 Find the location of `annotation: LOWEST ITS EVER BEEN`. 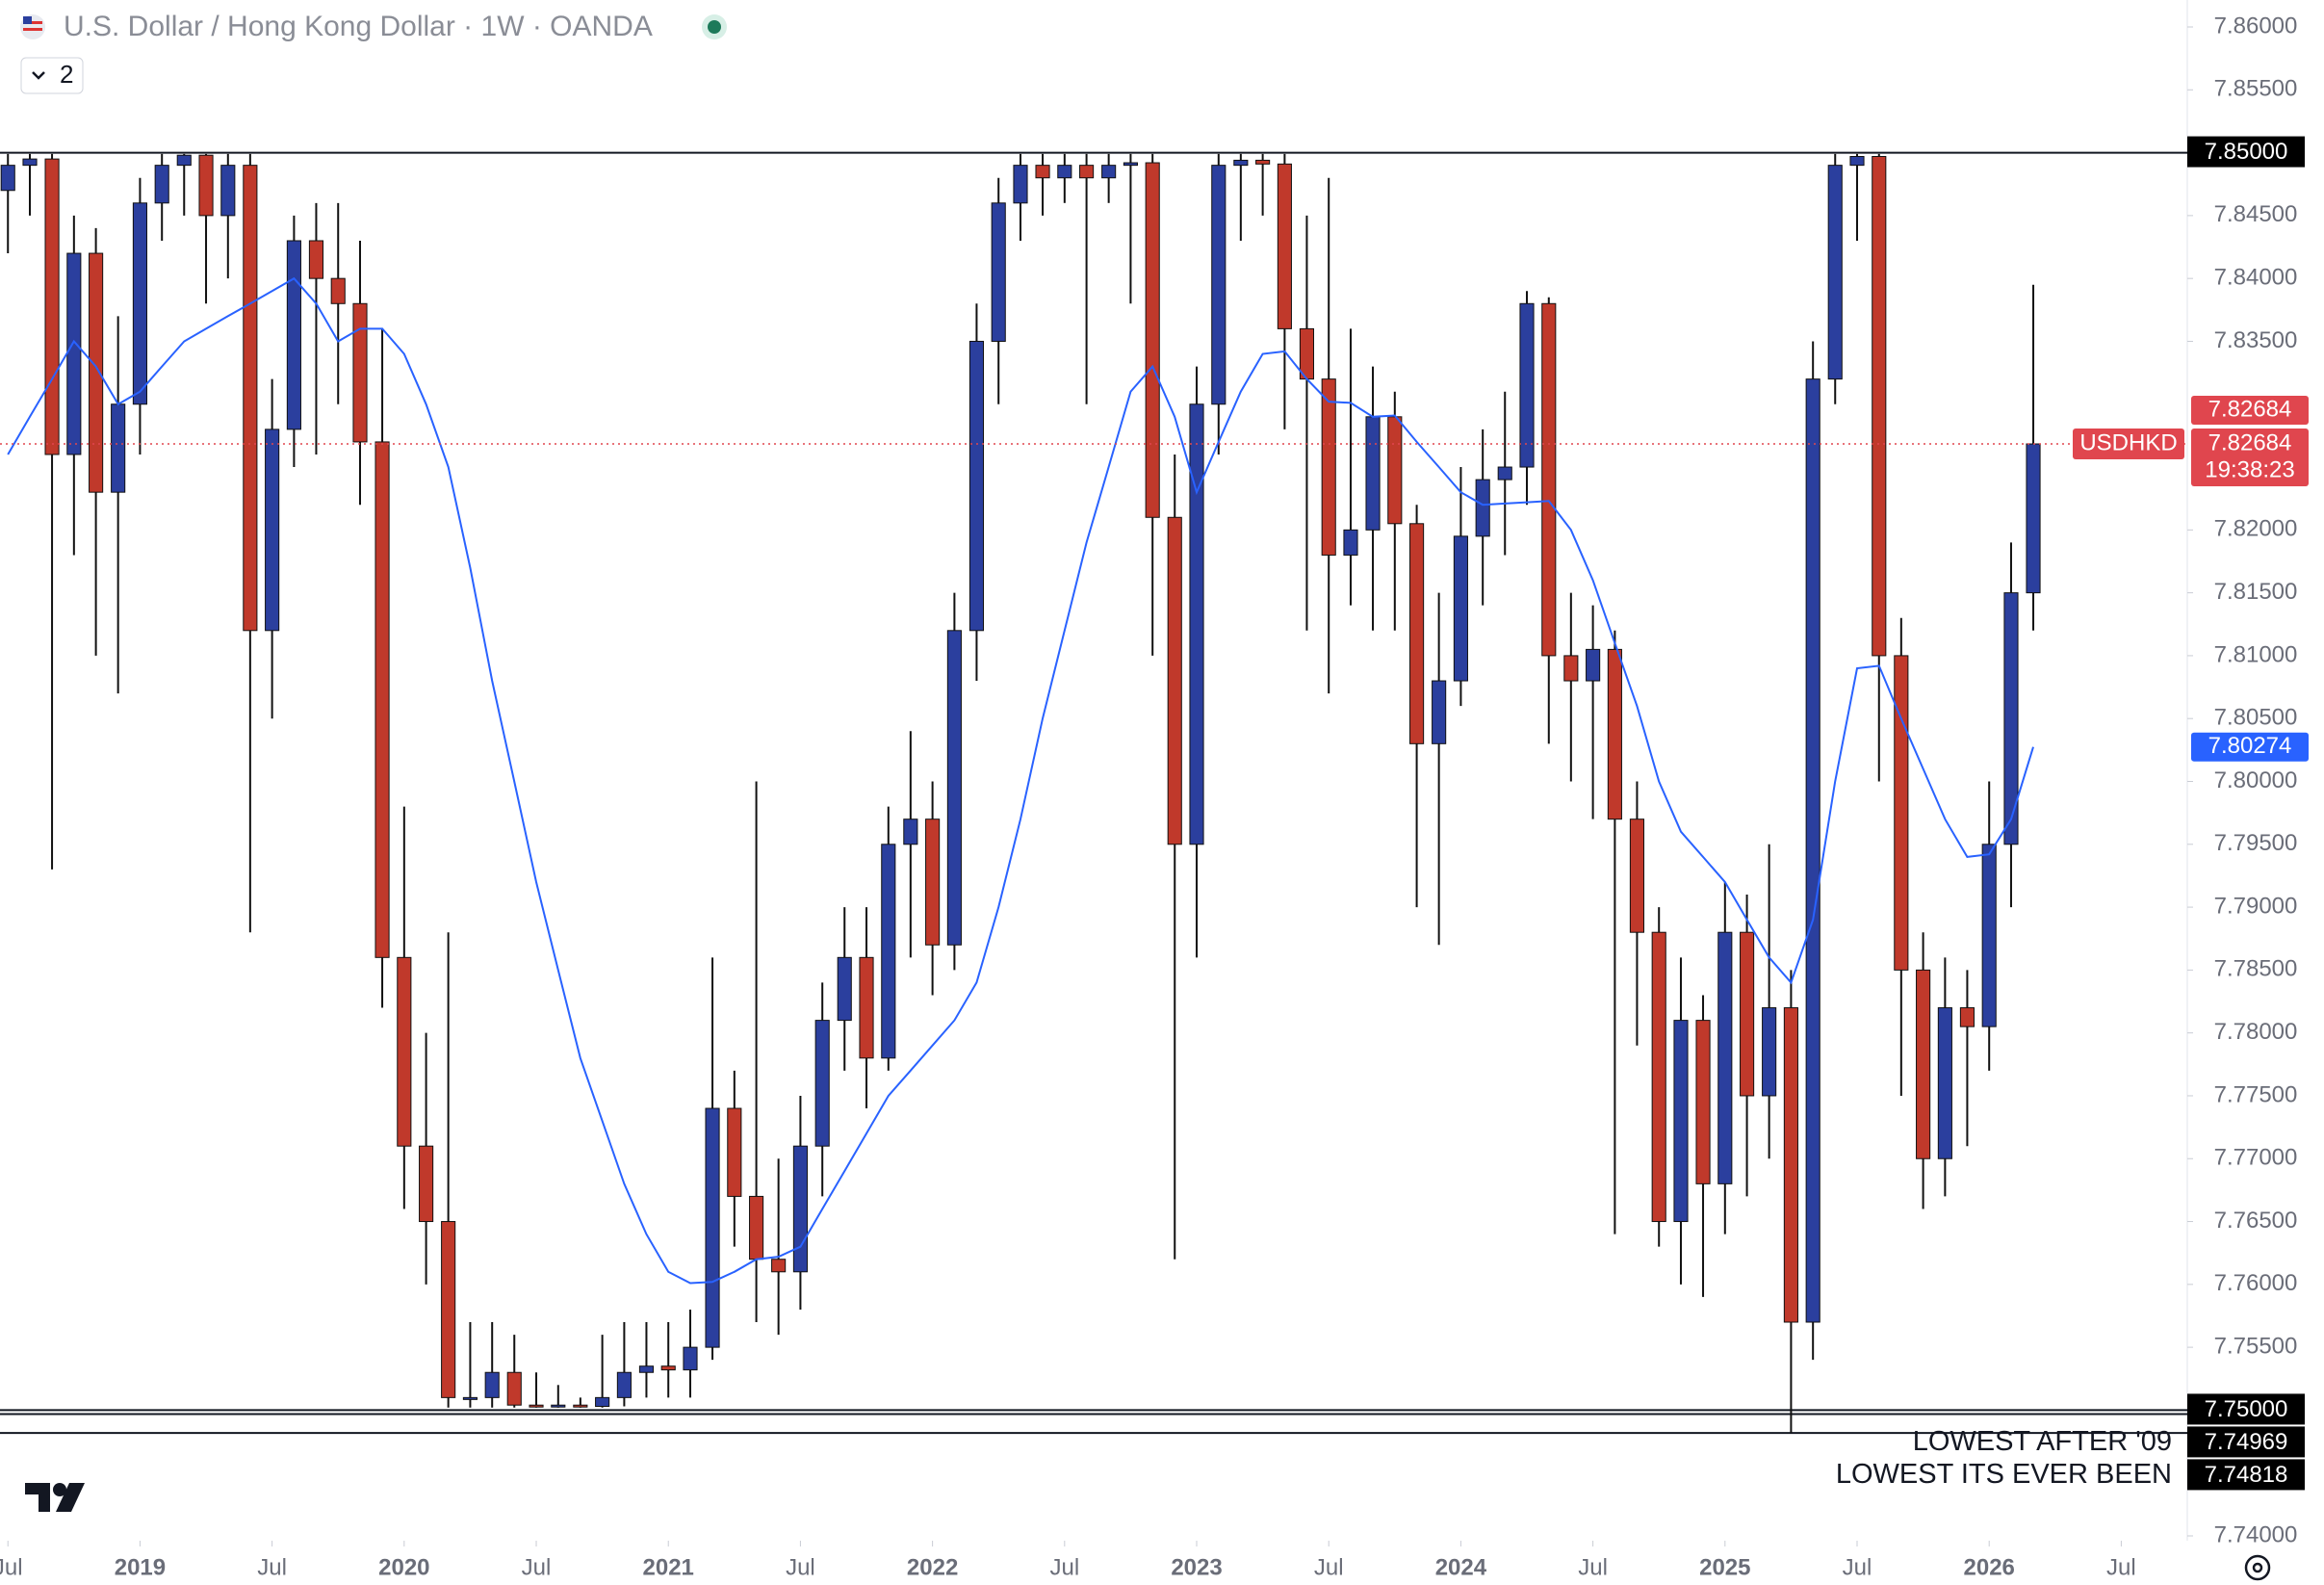

annotation: LOWEST ITS EVER BEEN is located at coordinates (2004, 1474).